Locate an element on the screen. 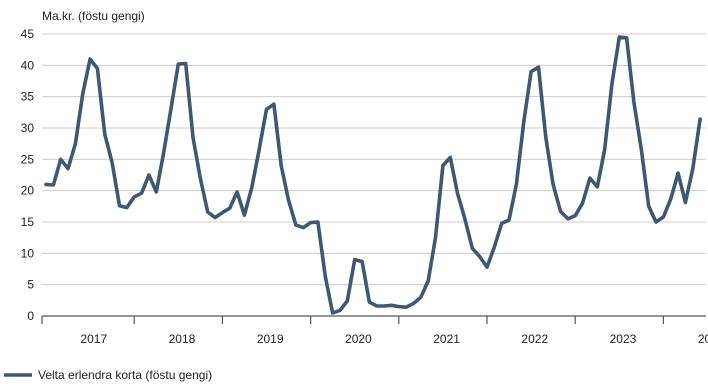 This screenshot has width=708, height=384. legend-label: Velta erlendra korta (föstu gengi) is located at coordinates (125, 375).